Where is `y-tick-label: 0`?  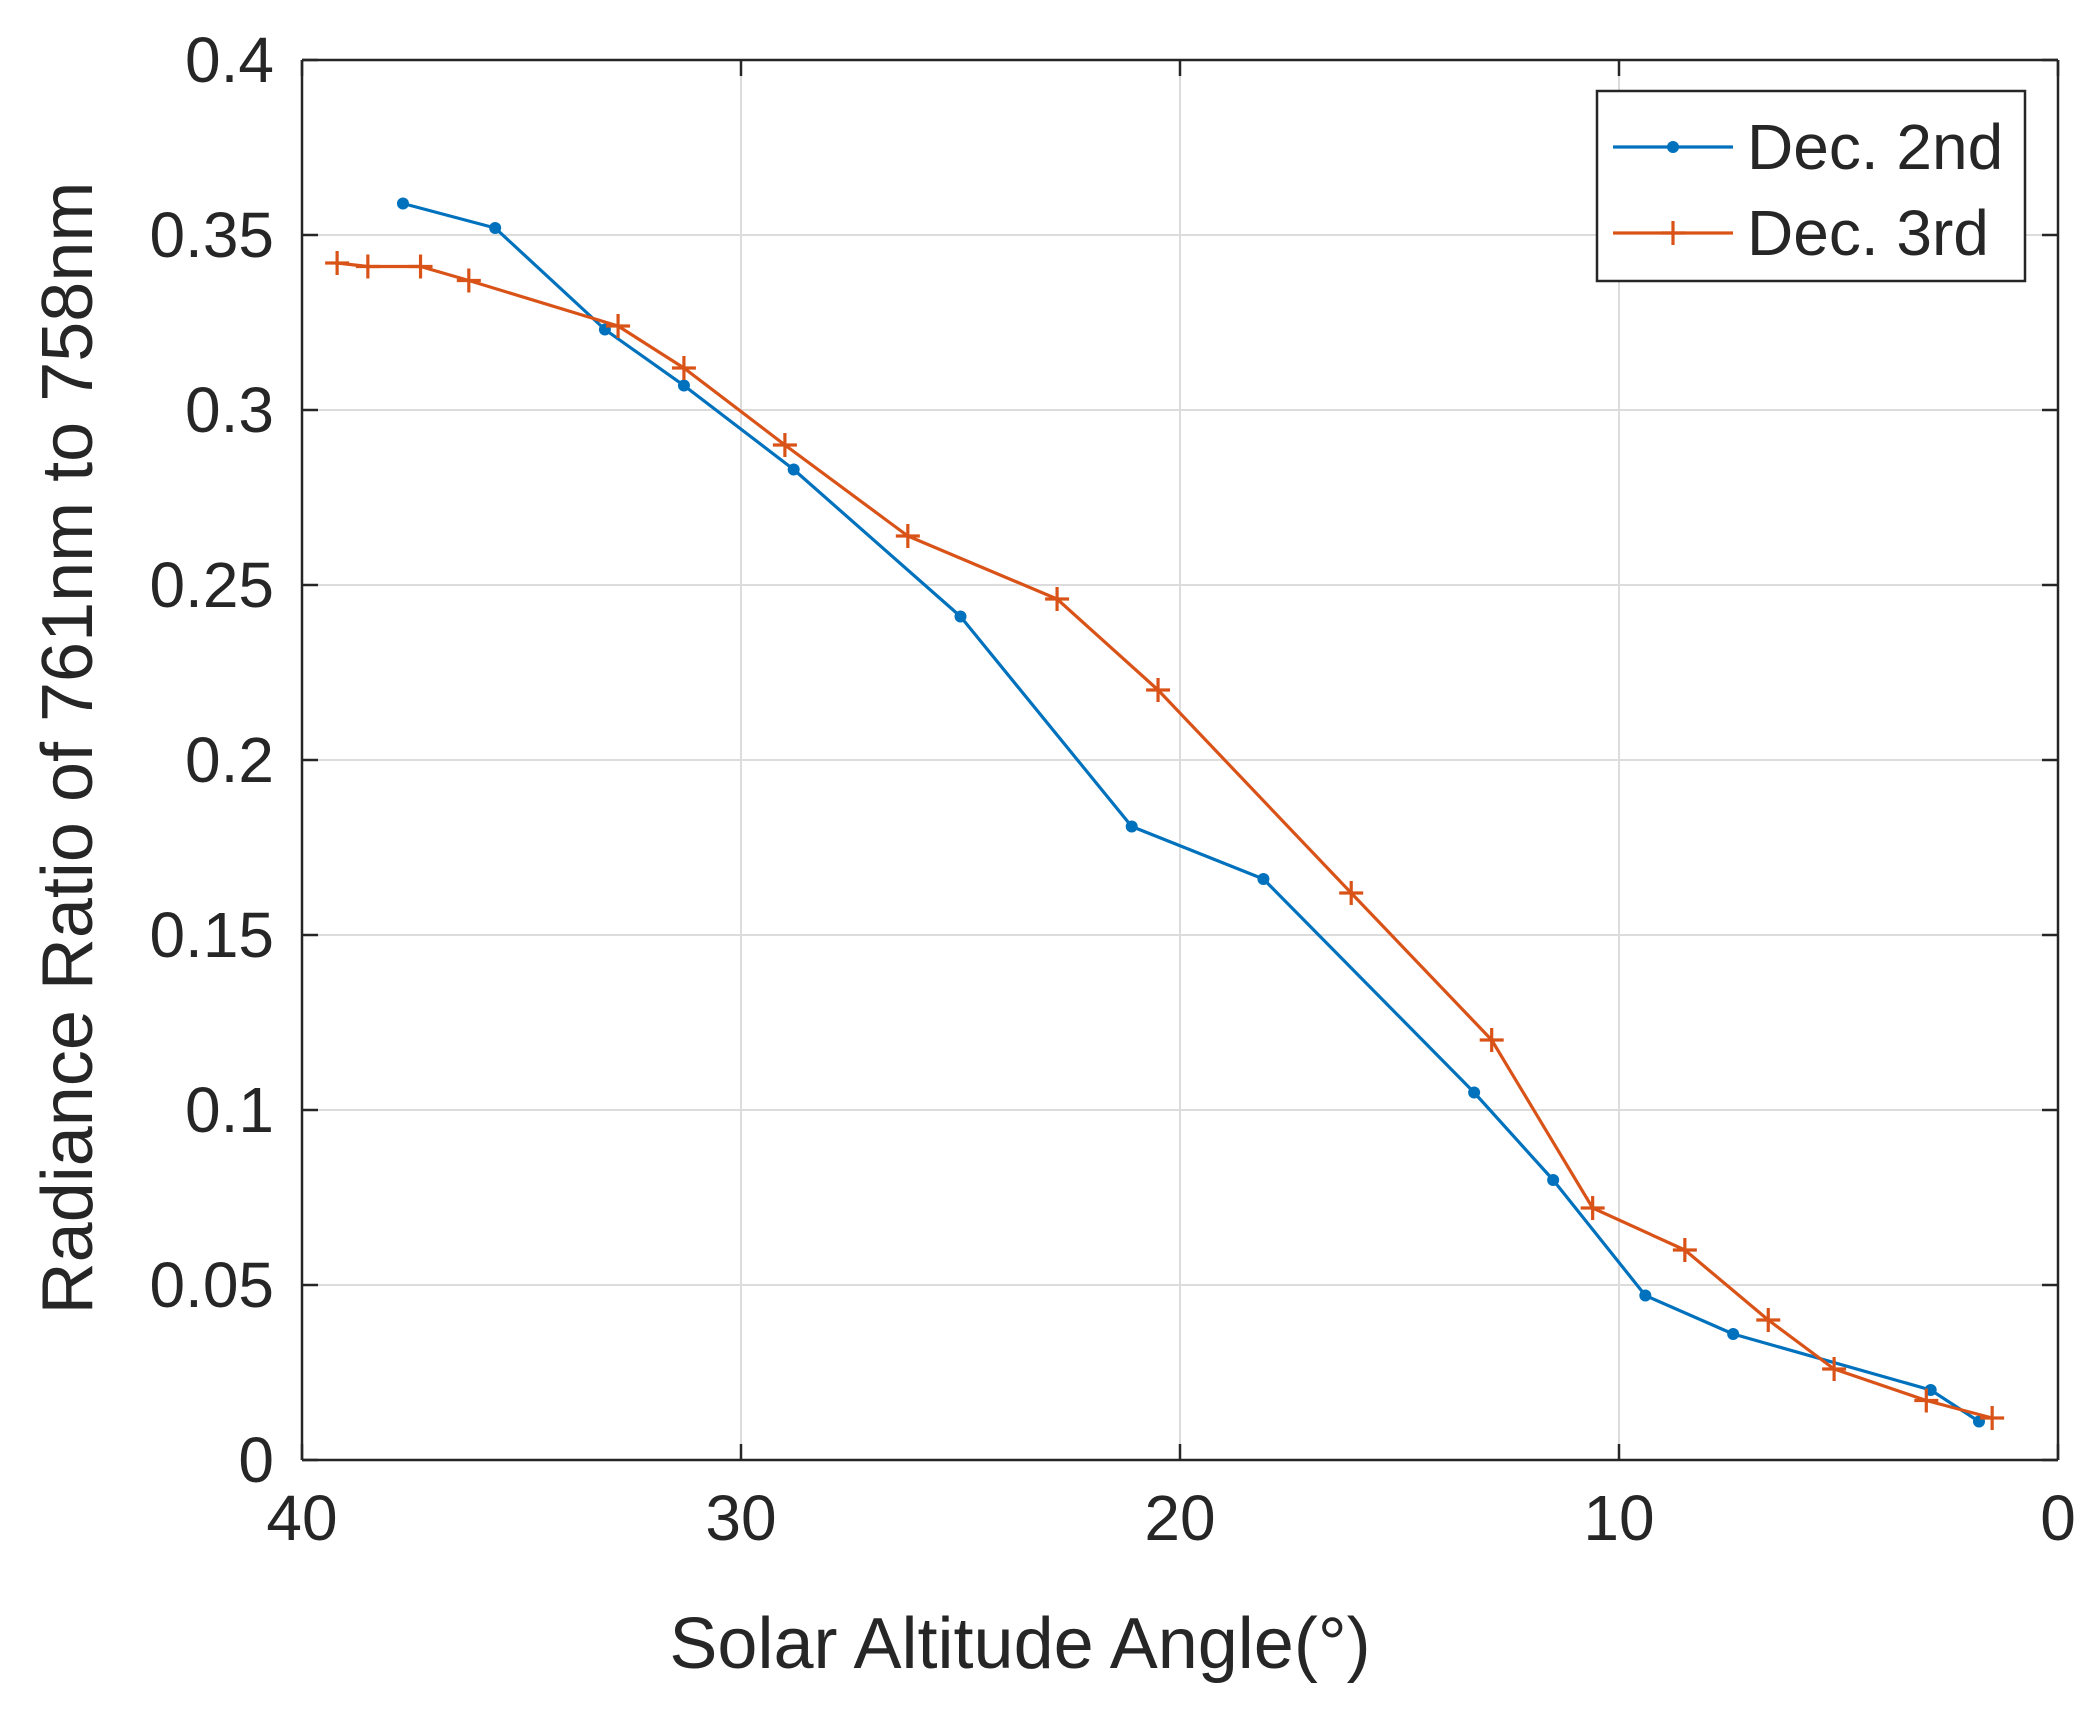 y-tick-label: 0 is located at coordinates (256, 1460).